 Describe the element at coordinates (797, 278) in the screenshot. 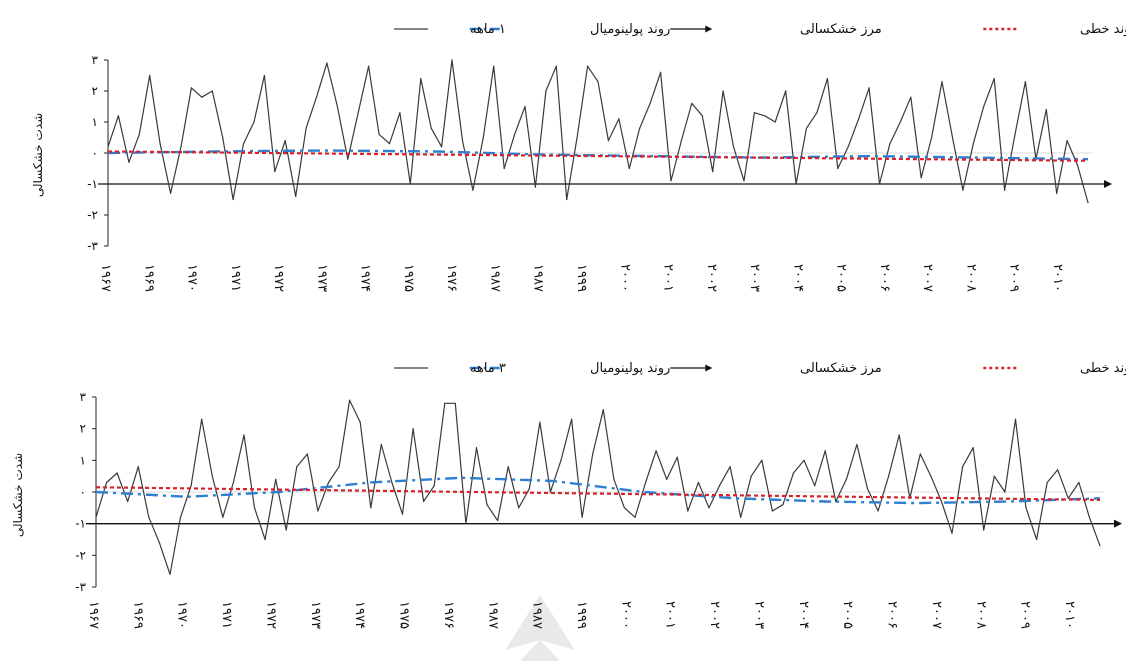

I see `x-tick-label: ۲۰۰۴` at that location.